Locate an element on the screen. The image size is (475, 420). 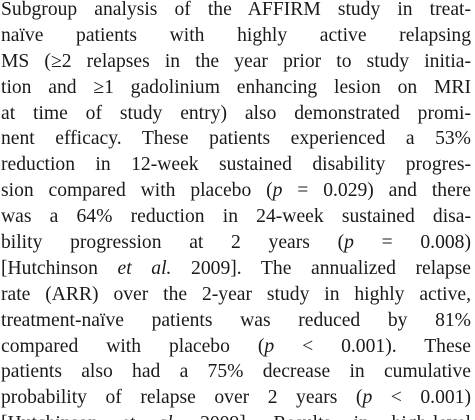
text-run: probability of relapse over 2 years ( is located at coordinates (182, 398).